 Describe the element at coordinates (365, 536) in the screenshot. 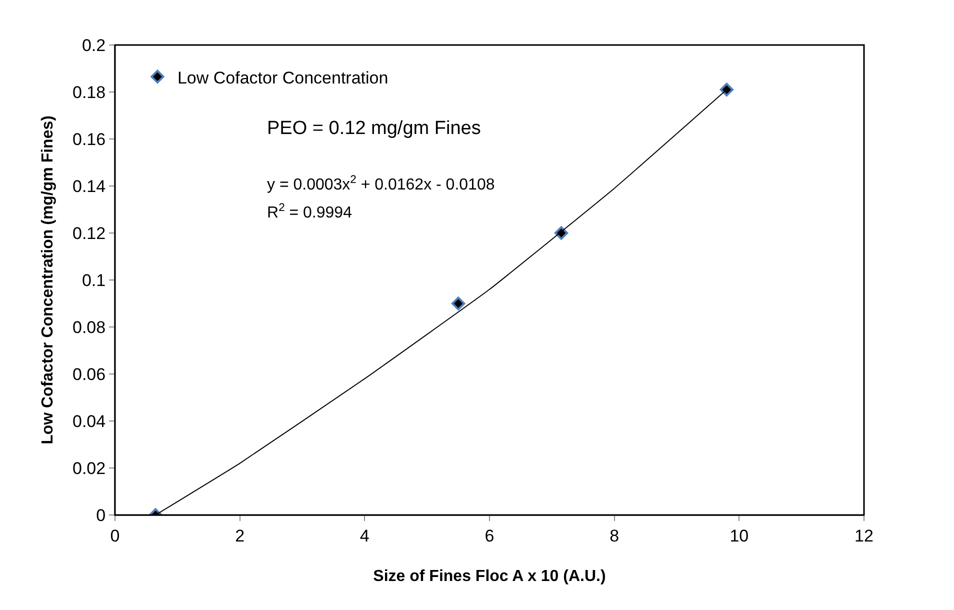

I see `x-tick-label: 4` at that location.